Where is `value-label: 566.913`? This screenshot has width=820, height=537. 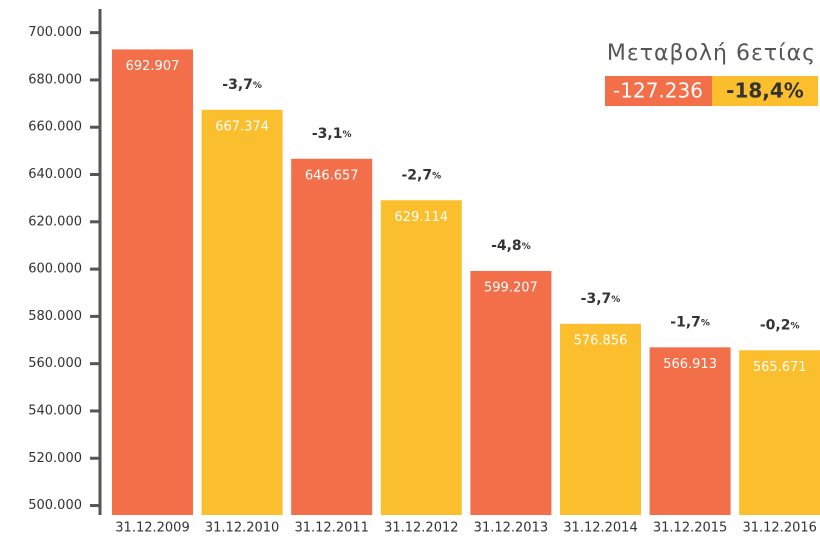
value-label: 566.913 is located at coordinates (690, 364).